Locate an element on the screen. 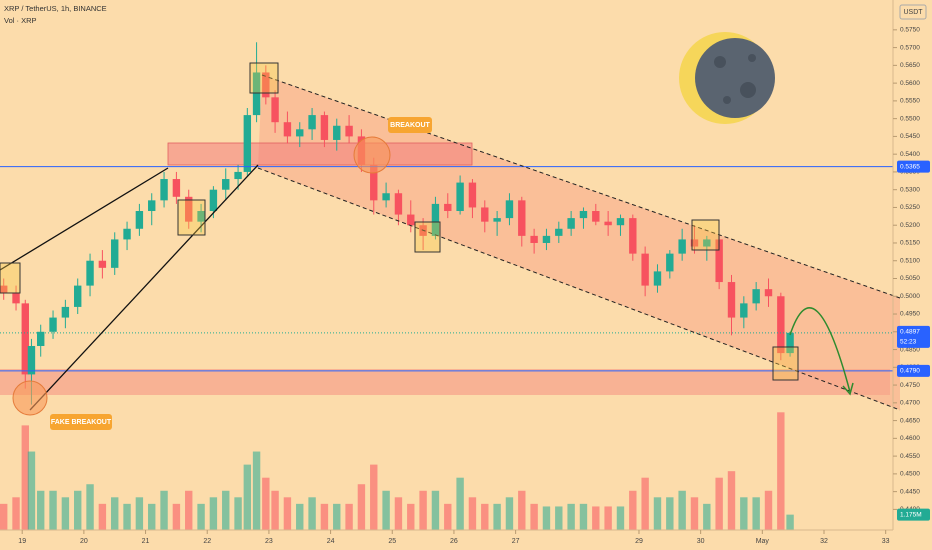  volume-tag-label: 1.175M is located at coordinates (911, 514).